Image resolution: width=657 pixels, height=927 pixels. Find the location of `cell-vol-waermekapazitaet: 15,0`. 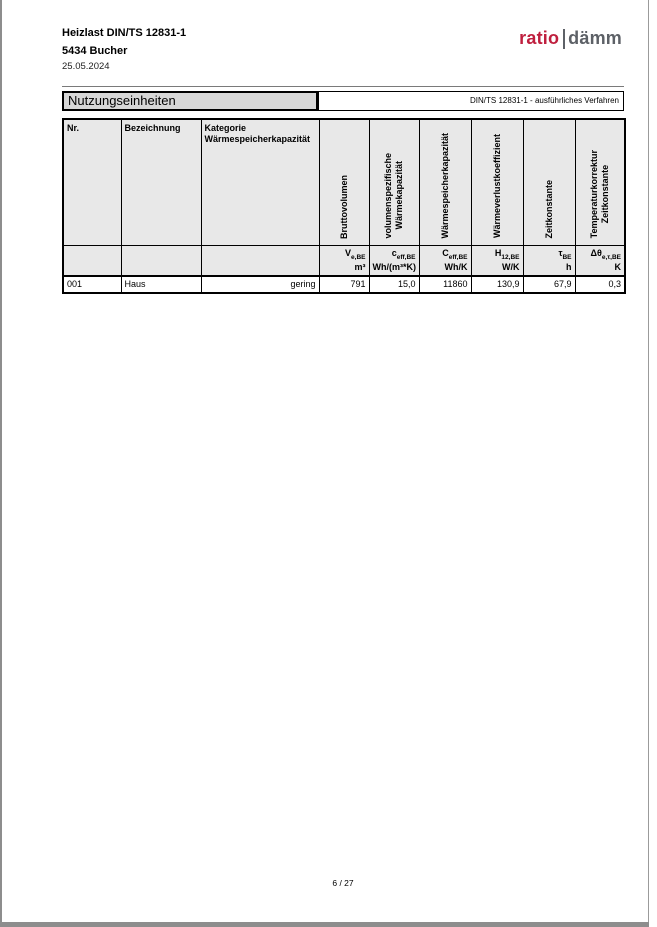

cell-vol-waermekapazitaet: 15,0 is located at coordinates (394, 284).